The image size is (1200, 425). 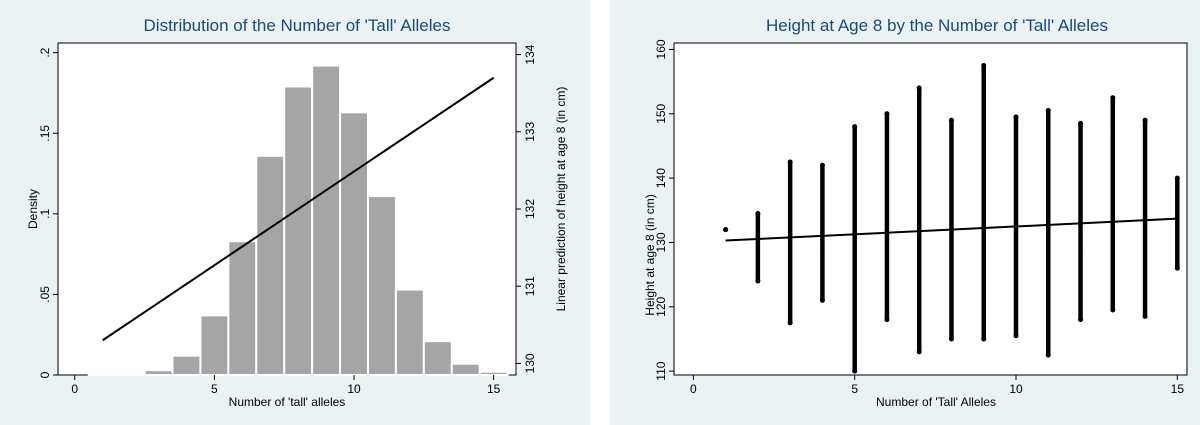 What do you see at coordinates (664, 210) in the screenshot?
I see `y-axis: 110 120 130 140 150 160` at bounding box center [664, 210].